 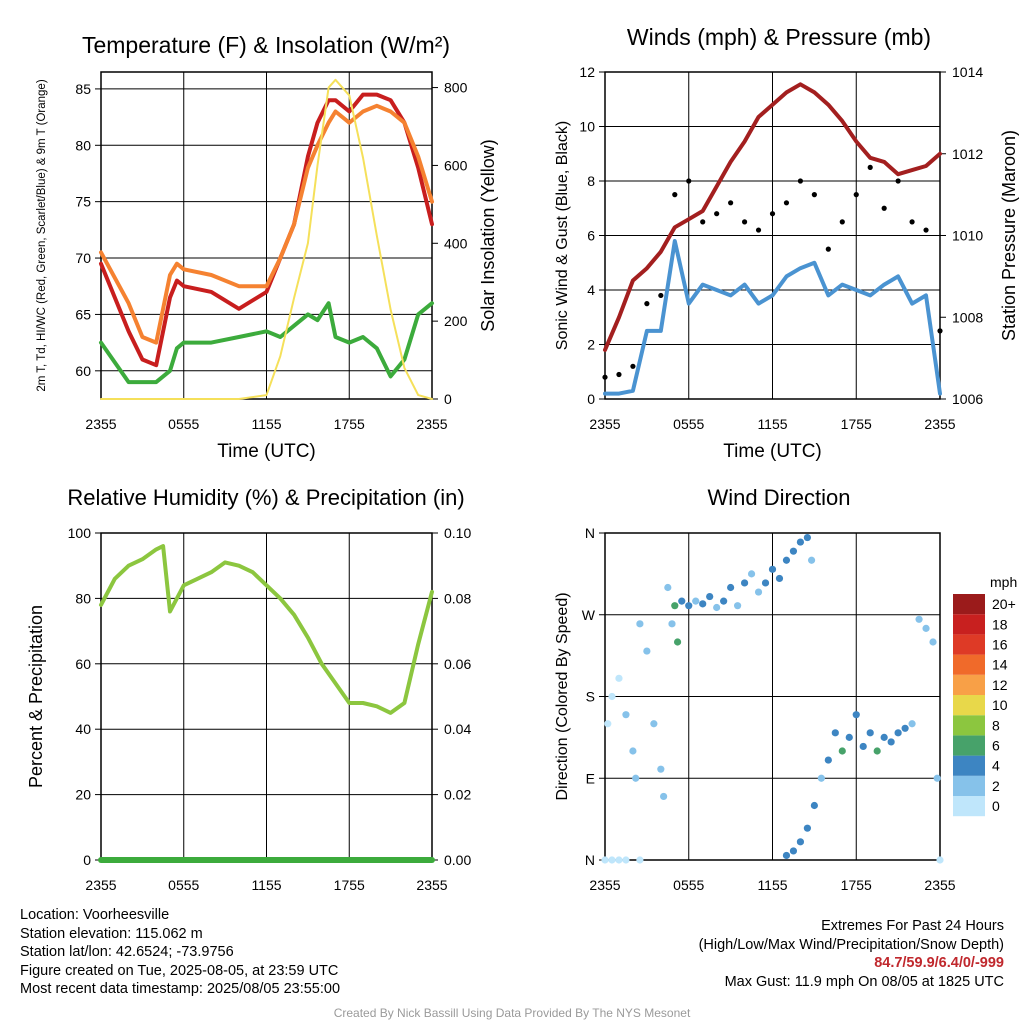 What do you see at coordinates (772, 885) in the screenshot?
I see `x-tick-label: 1155` at bounding box center [772, 885].